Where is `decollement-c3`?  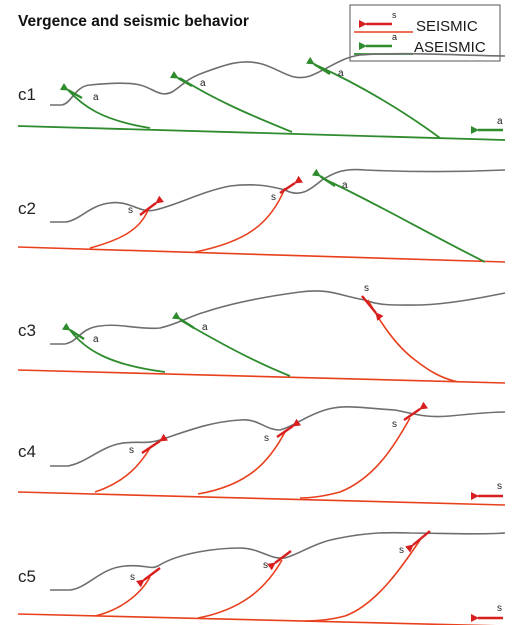
decollement-c3 is located at coordinates (261, 376).